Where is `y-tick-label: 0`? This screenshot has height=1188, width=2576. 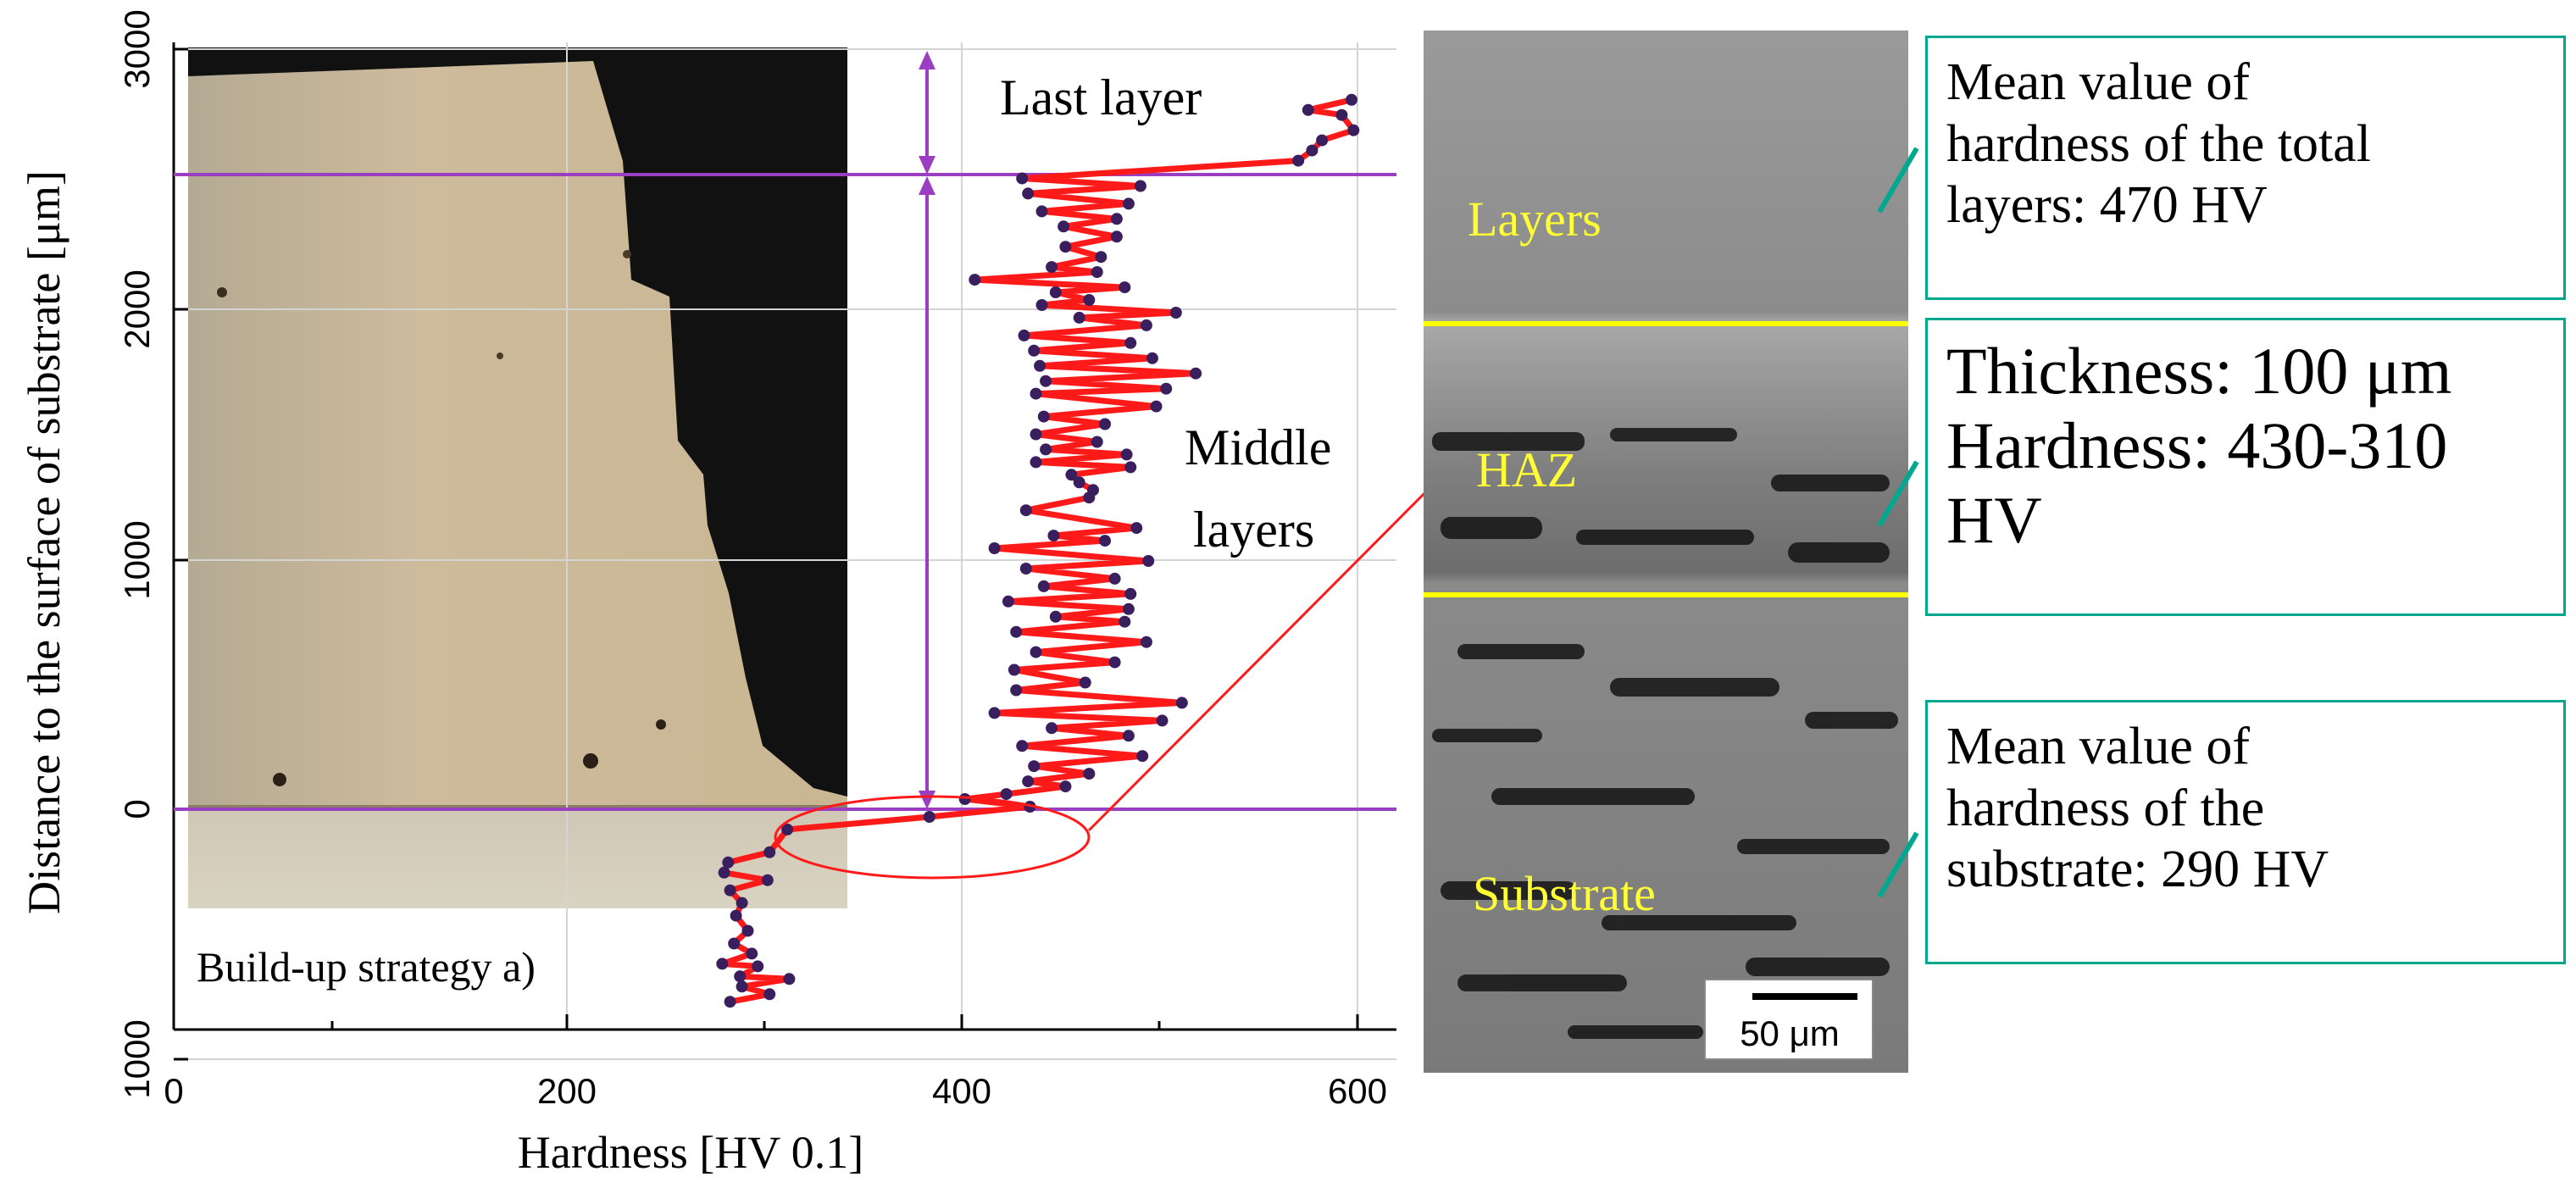 y-tick-label: 0 is located at coordinates (137, 809).